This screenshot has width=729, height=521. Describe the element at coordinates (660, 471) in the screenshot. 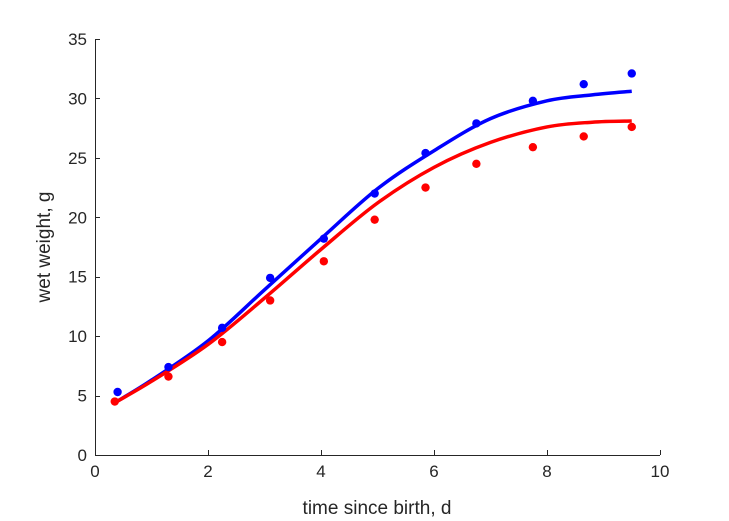

I see `x-tick-label: 10` at that location.